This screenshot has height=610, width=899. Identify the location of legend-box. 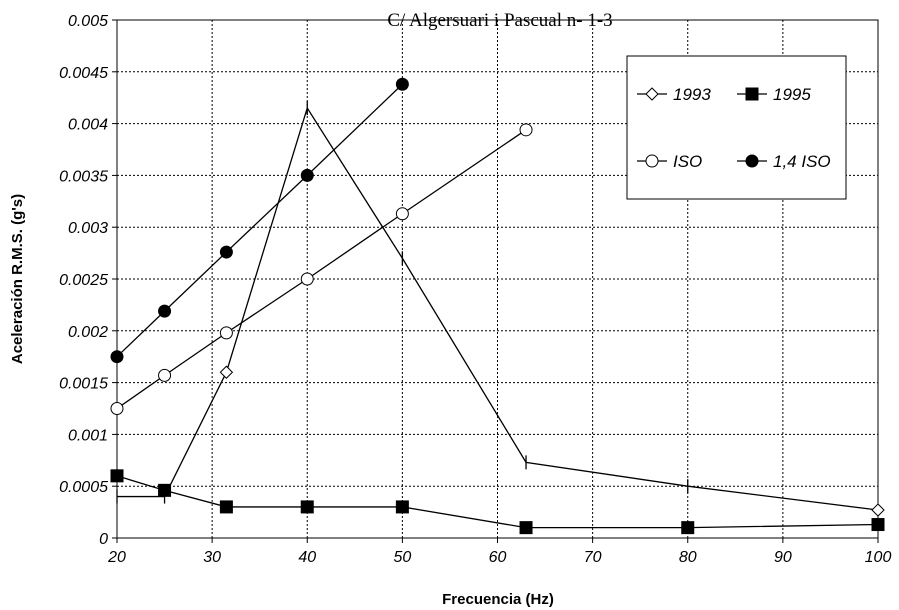
(736, 127).